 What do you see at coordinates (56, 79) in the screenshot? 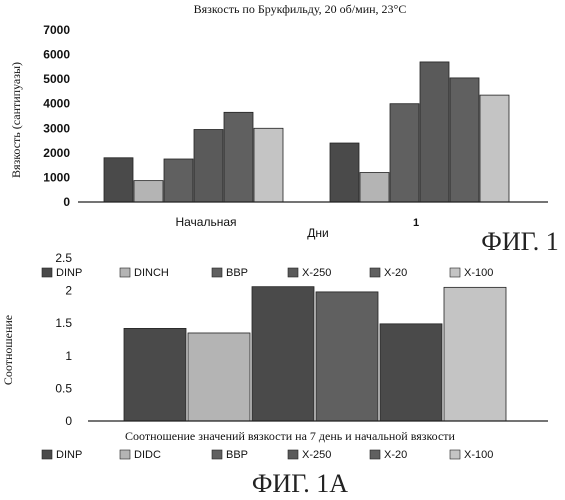
I see `chart1-y-tick-label: 5000` at bounding box center [56, 79].